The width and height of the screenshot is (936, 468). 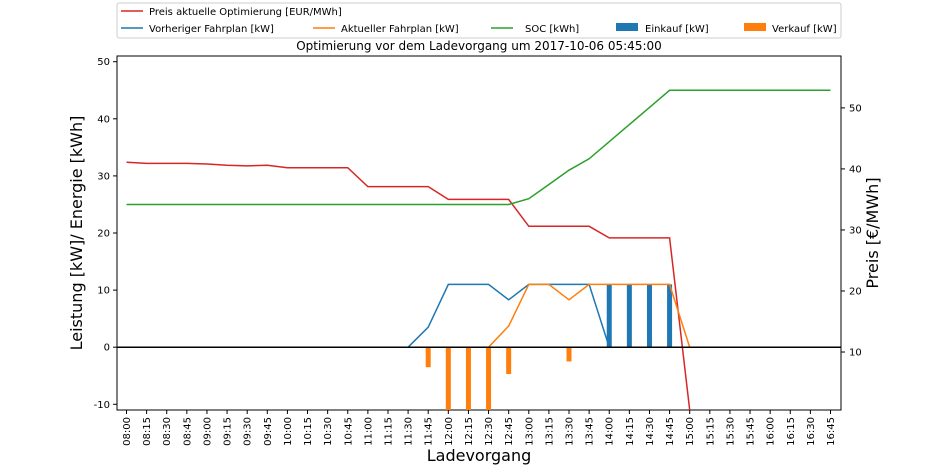 What do you see at coordinates (268, 431) in the screenshot?
I see `x-tick-label-0945: 09:45` at bounding box center [268, 431].